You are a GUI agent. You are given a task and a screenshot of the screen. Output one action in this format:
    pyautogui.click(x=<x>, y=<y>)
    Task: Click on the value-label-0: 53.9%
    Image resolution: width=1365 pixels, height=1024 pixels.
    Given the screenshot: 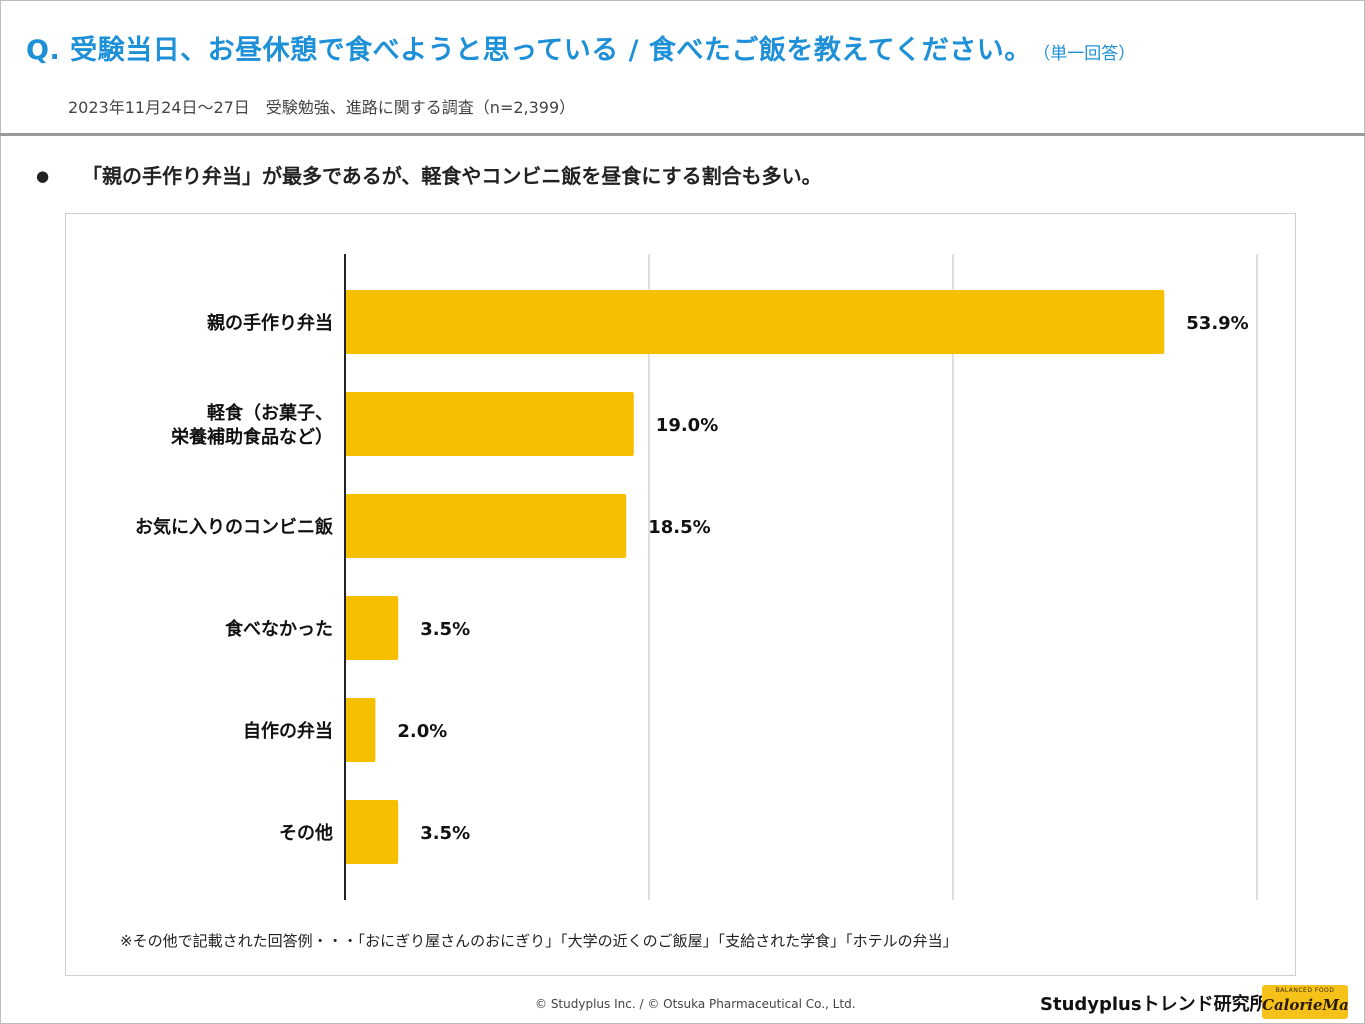 What is the action you would take?
    pyautogui.click(x=1217, y=323)
    